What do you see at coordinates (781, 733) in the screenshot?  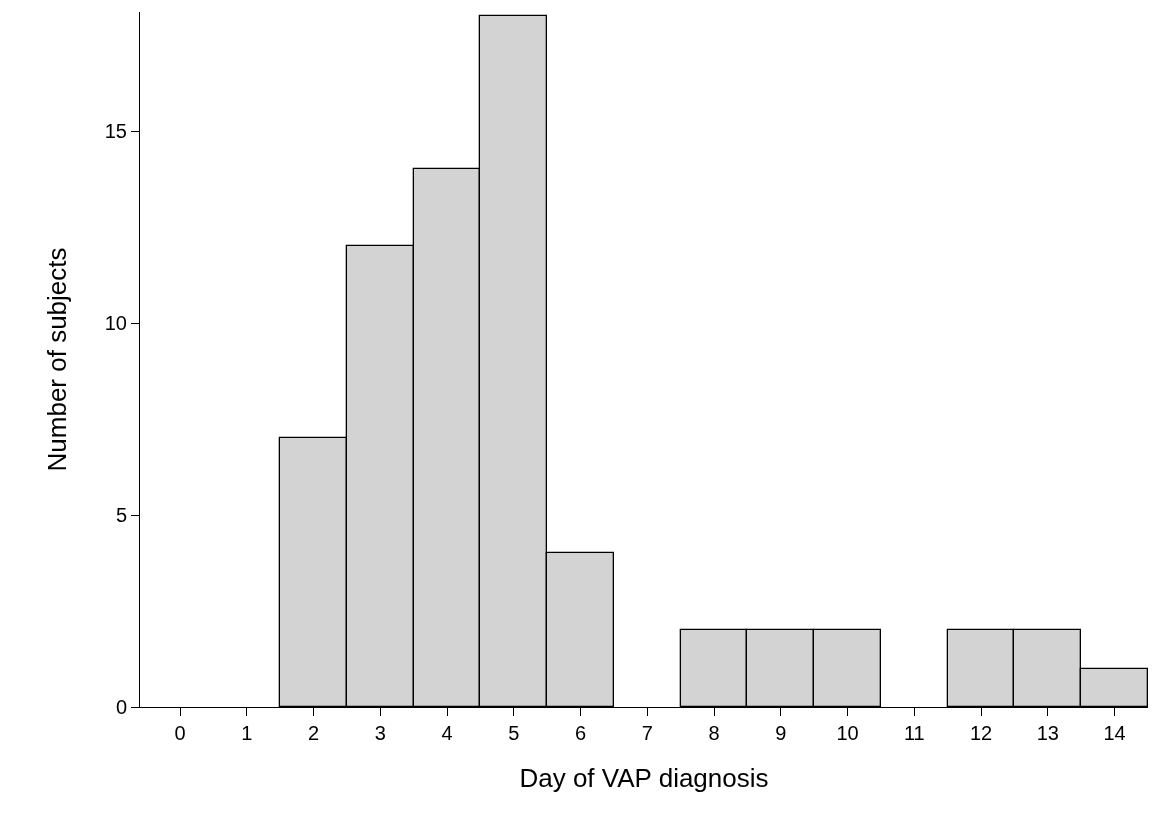 I see `x-tick-label: 9` at bounding box center [781, 733].